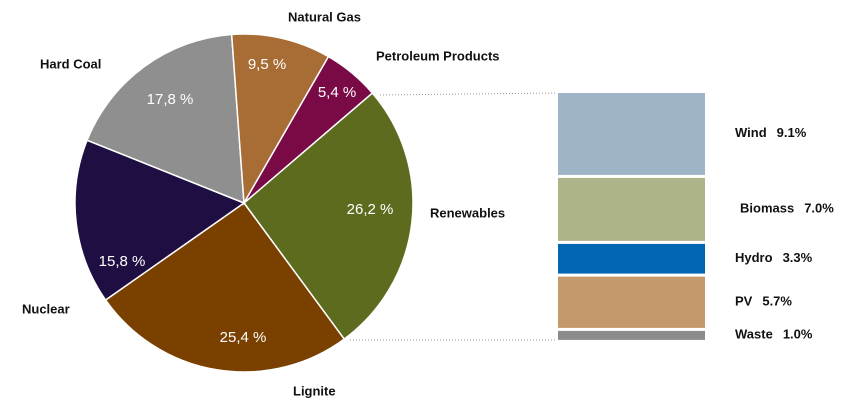 Image resolution: width=847 pixels, height=402 pixels. Describe the element at coordinates (792, 132) in the screenshot. I see `segment-value: 9.1%` at that location.